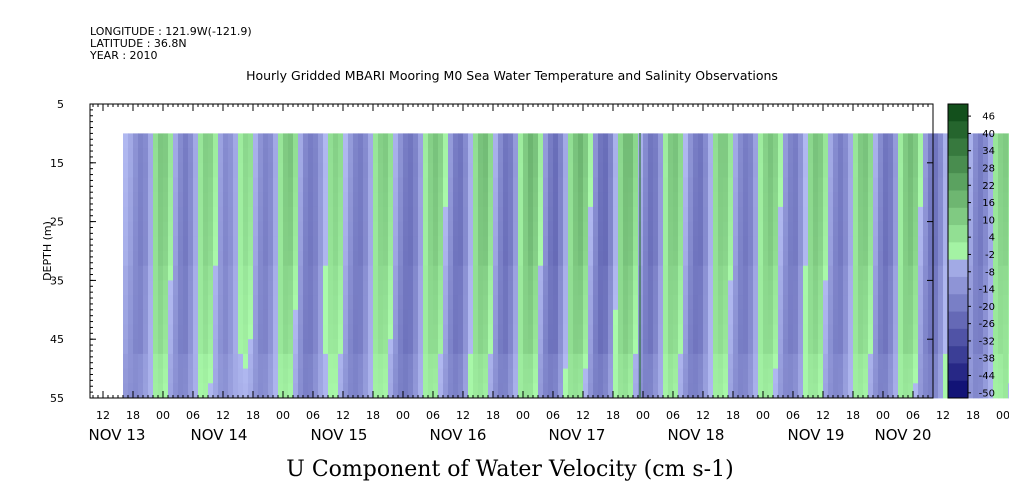 Image resolution: width=1009 pixels, height=504 pixels. Describe the element at coordinates (463, 415) in the screenshot. I see `x-tick-label: 12` at that location.